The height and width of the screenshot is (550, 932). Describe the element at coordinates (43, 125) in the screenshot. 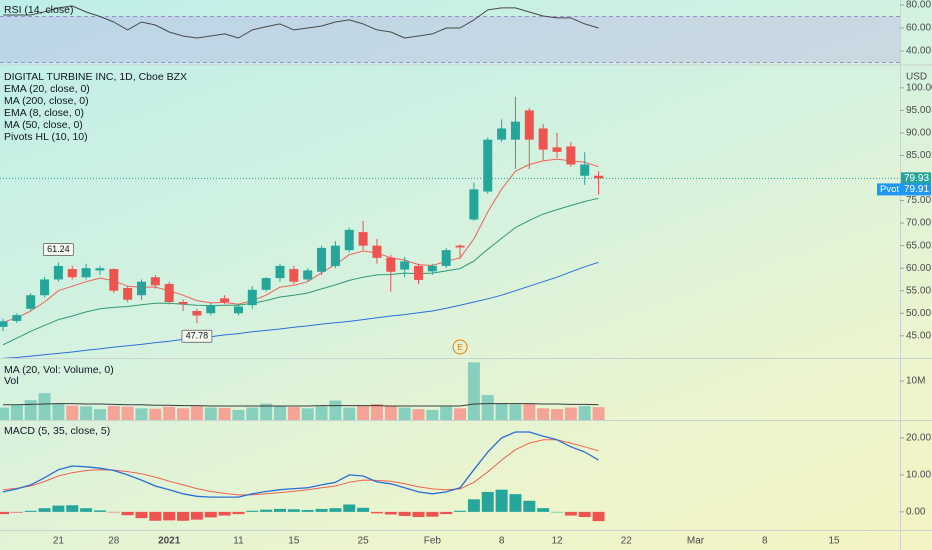

I see `legend-entry: MA (50, close, 0)` at that location.